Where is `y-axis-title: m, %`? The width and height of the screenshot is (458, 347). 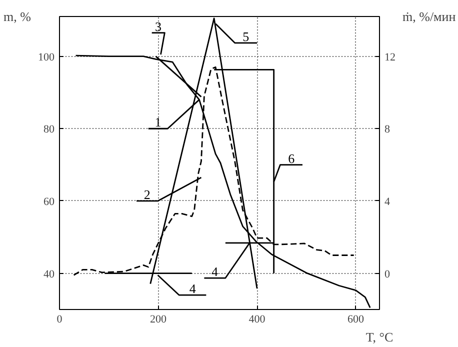 y-axis-title: m, % is located at coordinates (18, 16).